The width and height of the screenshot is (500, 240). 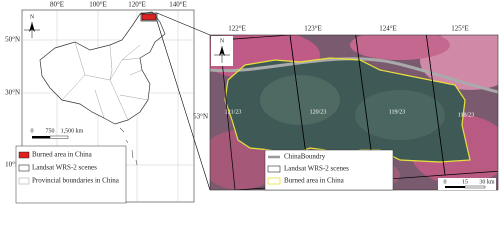 I want to click on islands, so click(x=128, y=146).